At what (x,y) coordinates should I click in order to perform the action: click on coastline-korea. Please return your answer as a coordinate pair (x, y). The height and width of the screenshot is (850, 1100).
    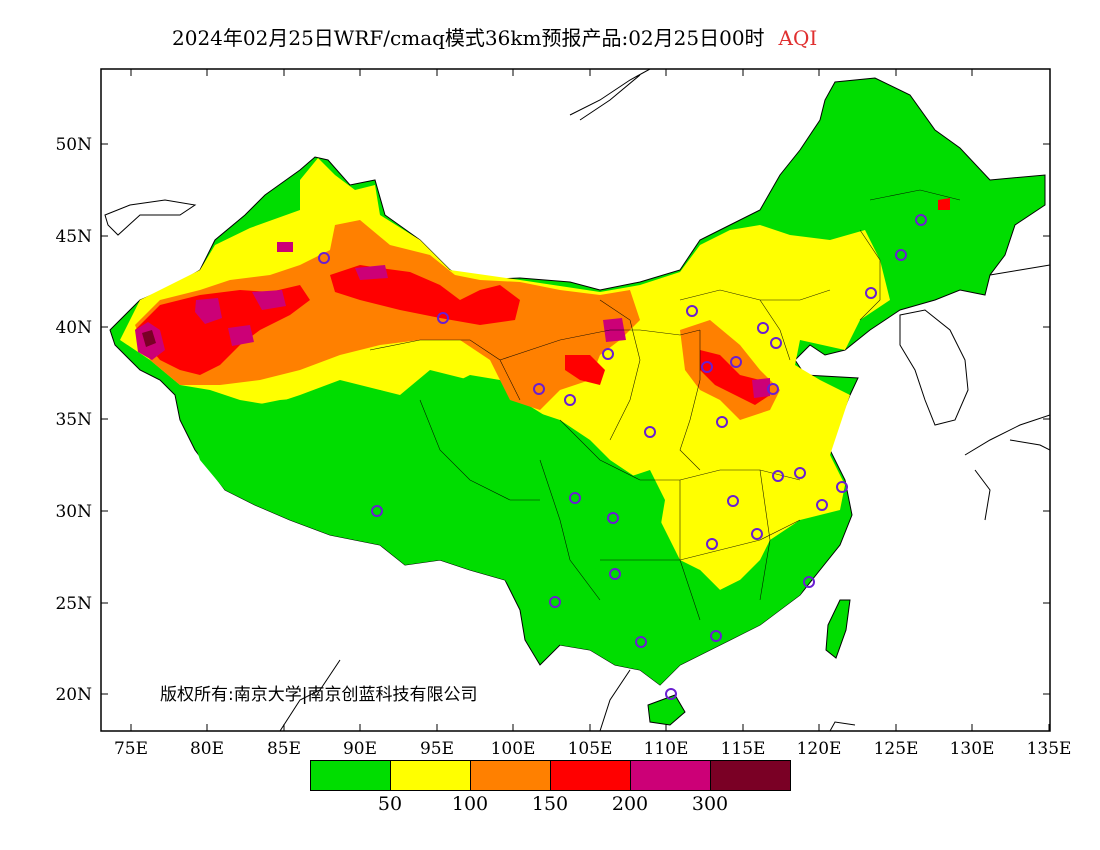
    Looking at the image, I should click on (934, 367).